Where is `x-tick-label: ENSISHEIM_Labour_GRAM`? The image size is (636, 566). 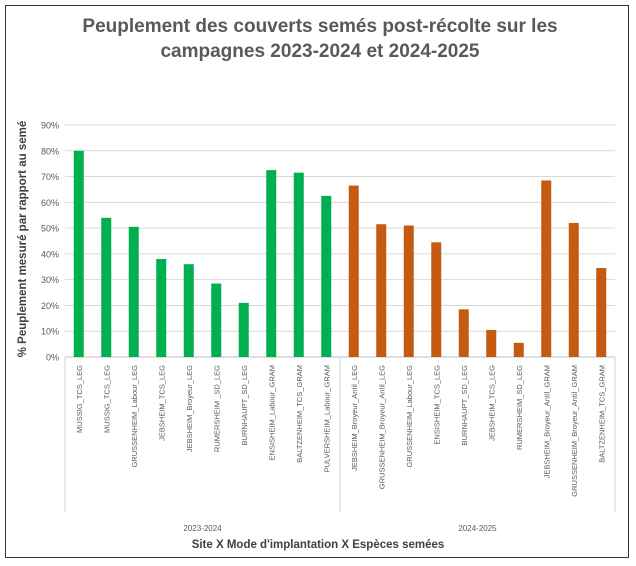 x-tick-label: ENSISHEIM_Labour_GRAM is located at coordinates (271, 412).